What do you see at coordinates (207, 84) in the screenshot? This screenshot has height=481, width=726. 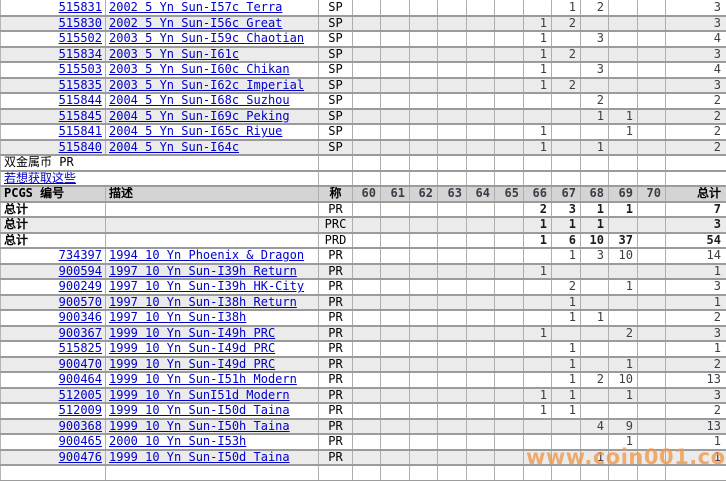 I see `description-link: 2003 5 Yn Sun-I62c Imperial` at bounding box center [207, 84].